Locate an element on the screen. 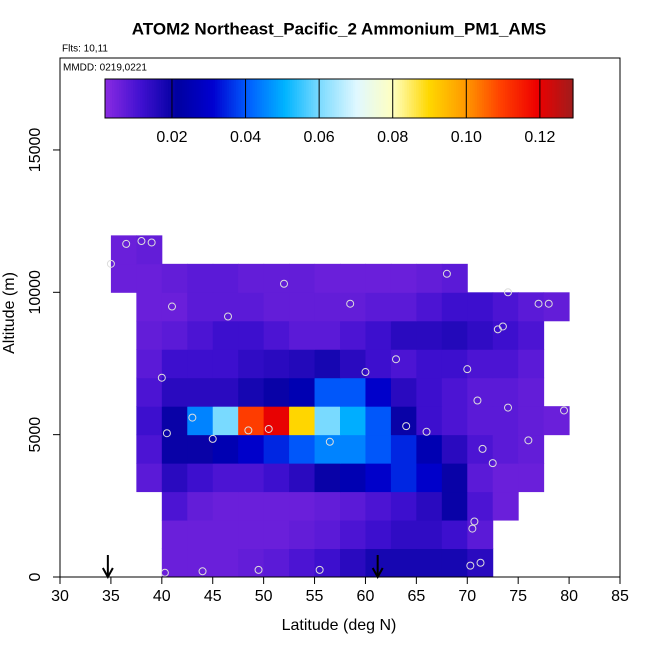 The image size is (650, 650). y-tick-label: 15000 is located at coordinates (35, 150).